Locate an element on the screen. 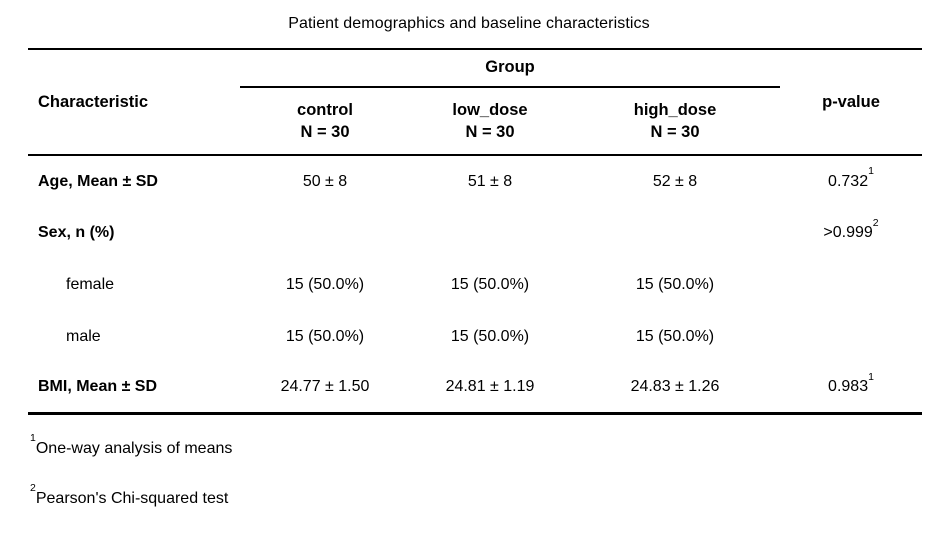  row-label: Sex, n (%) is located at coordinates (76, 232).